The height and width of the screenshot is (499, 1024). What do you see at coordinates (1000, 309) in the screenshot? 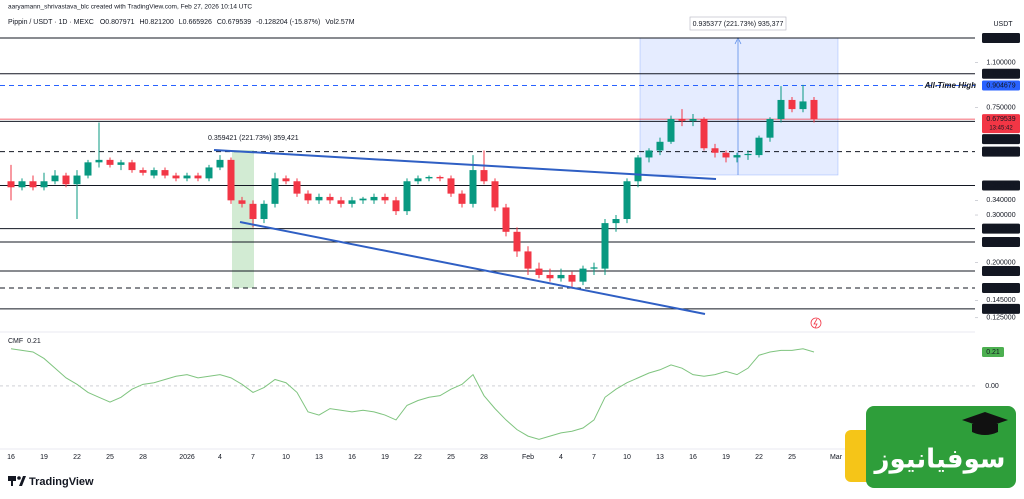
I see `price-label: 0.134743` at bounding box center [1000, 309].